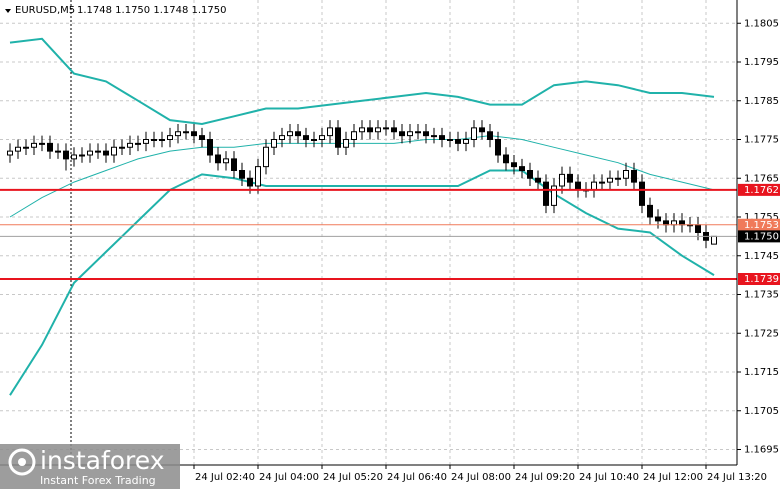 The image size is (781, 489). What do you see at coordinates (152, 10) in the screenshot?
I see `ohlc: 1.1748 1.1750 1.1748 1.1750` at bounding box center [152, 10].